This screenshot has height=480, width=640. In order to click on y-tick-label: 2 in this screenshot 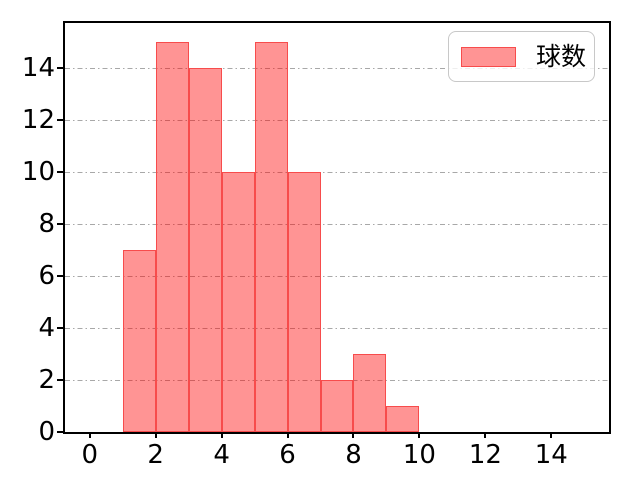, I will do `click(46, 380)`.